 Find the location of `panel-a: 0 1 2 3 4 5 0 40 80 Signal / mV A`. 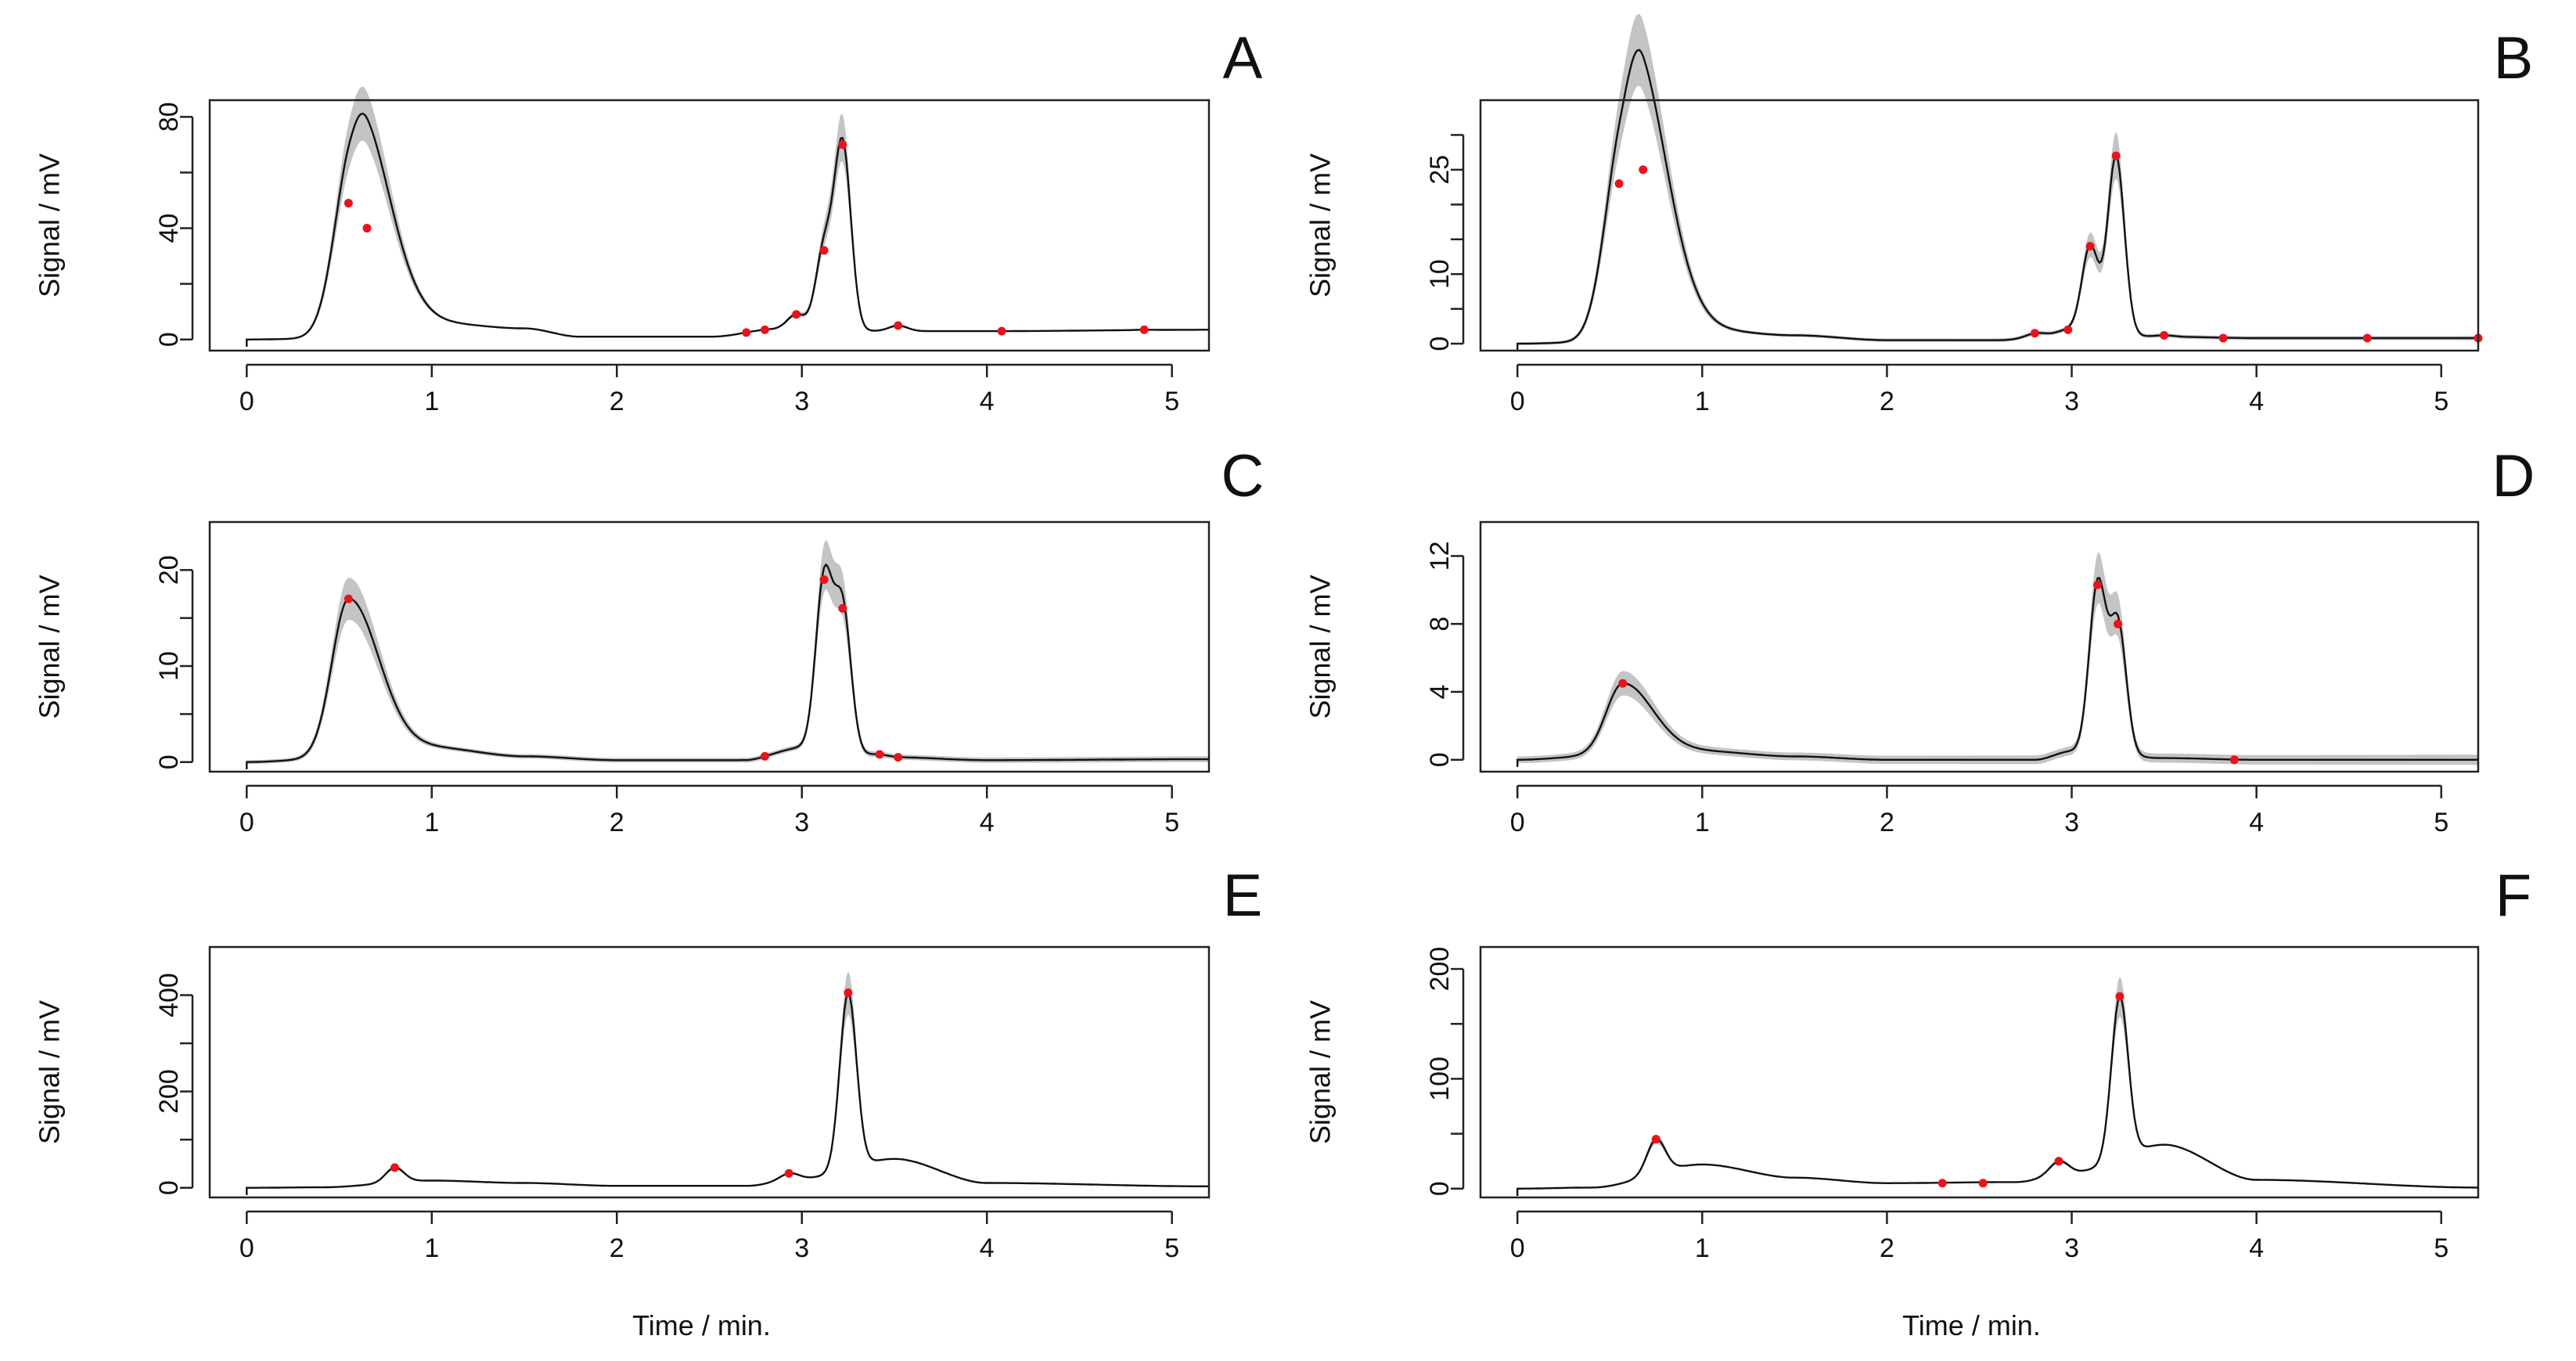

panel-a: 0 1 2 3 4 5 0 40 80 Signal / mV A is located at coordinates (649, 221).